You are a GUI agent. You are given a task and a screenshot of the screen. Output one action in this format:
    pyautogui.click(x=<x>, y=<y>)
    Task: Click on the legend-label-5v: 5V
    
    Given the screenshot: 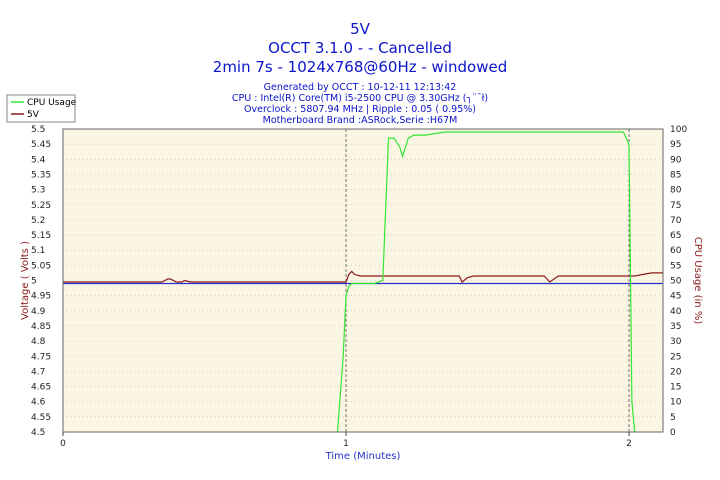 What is the action you would take?
    pyautogui.click(x=33, y=115)
    